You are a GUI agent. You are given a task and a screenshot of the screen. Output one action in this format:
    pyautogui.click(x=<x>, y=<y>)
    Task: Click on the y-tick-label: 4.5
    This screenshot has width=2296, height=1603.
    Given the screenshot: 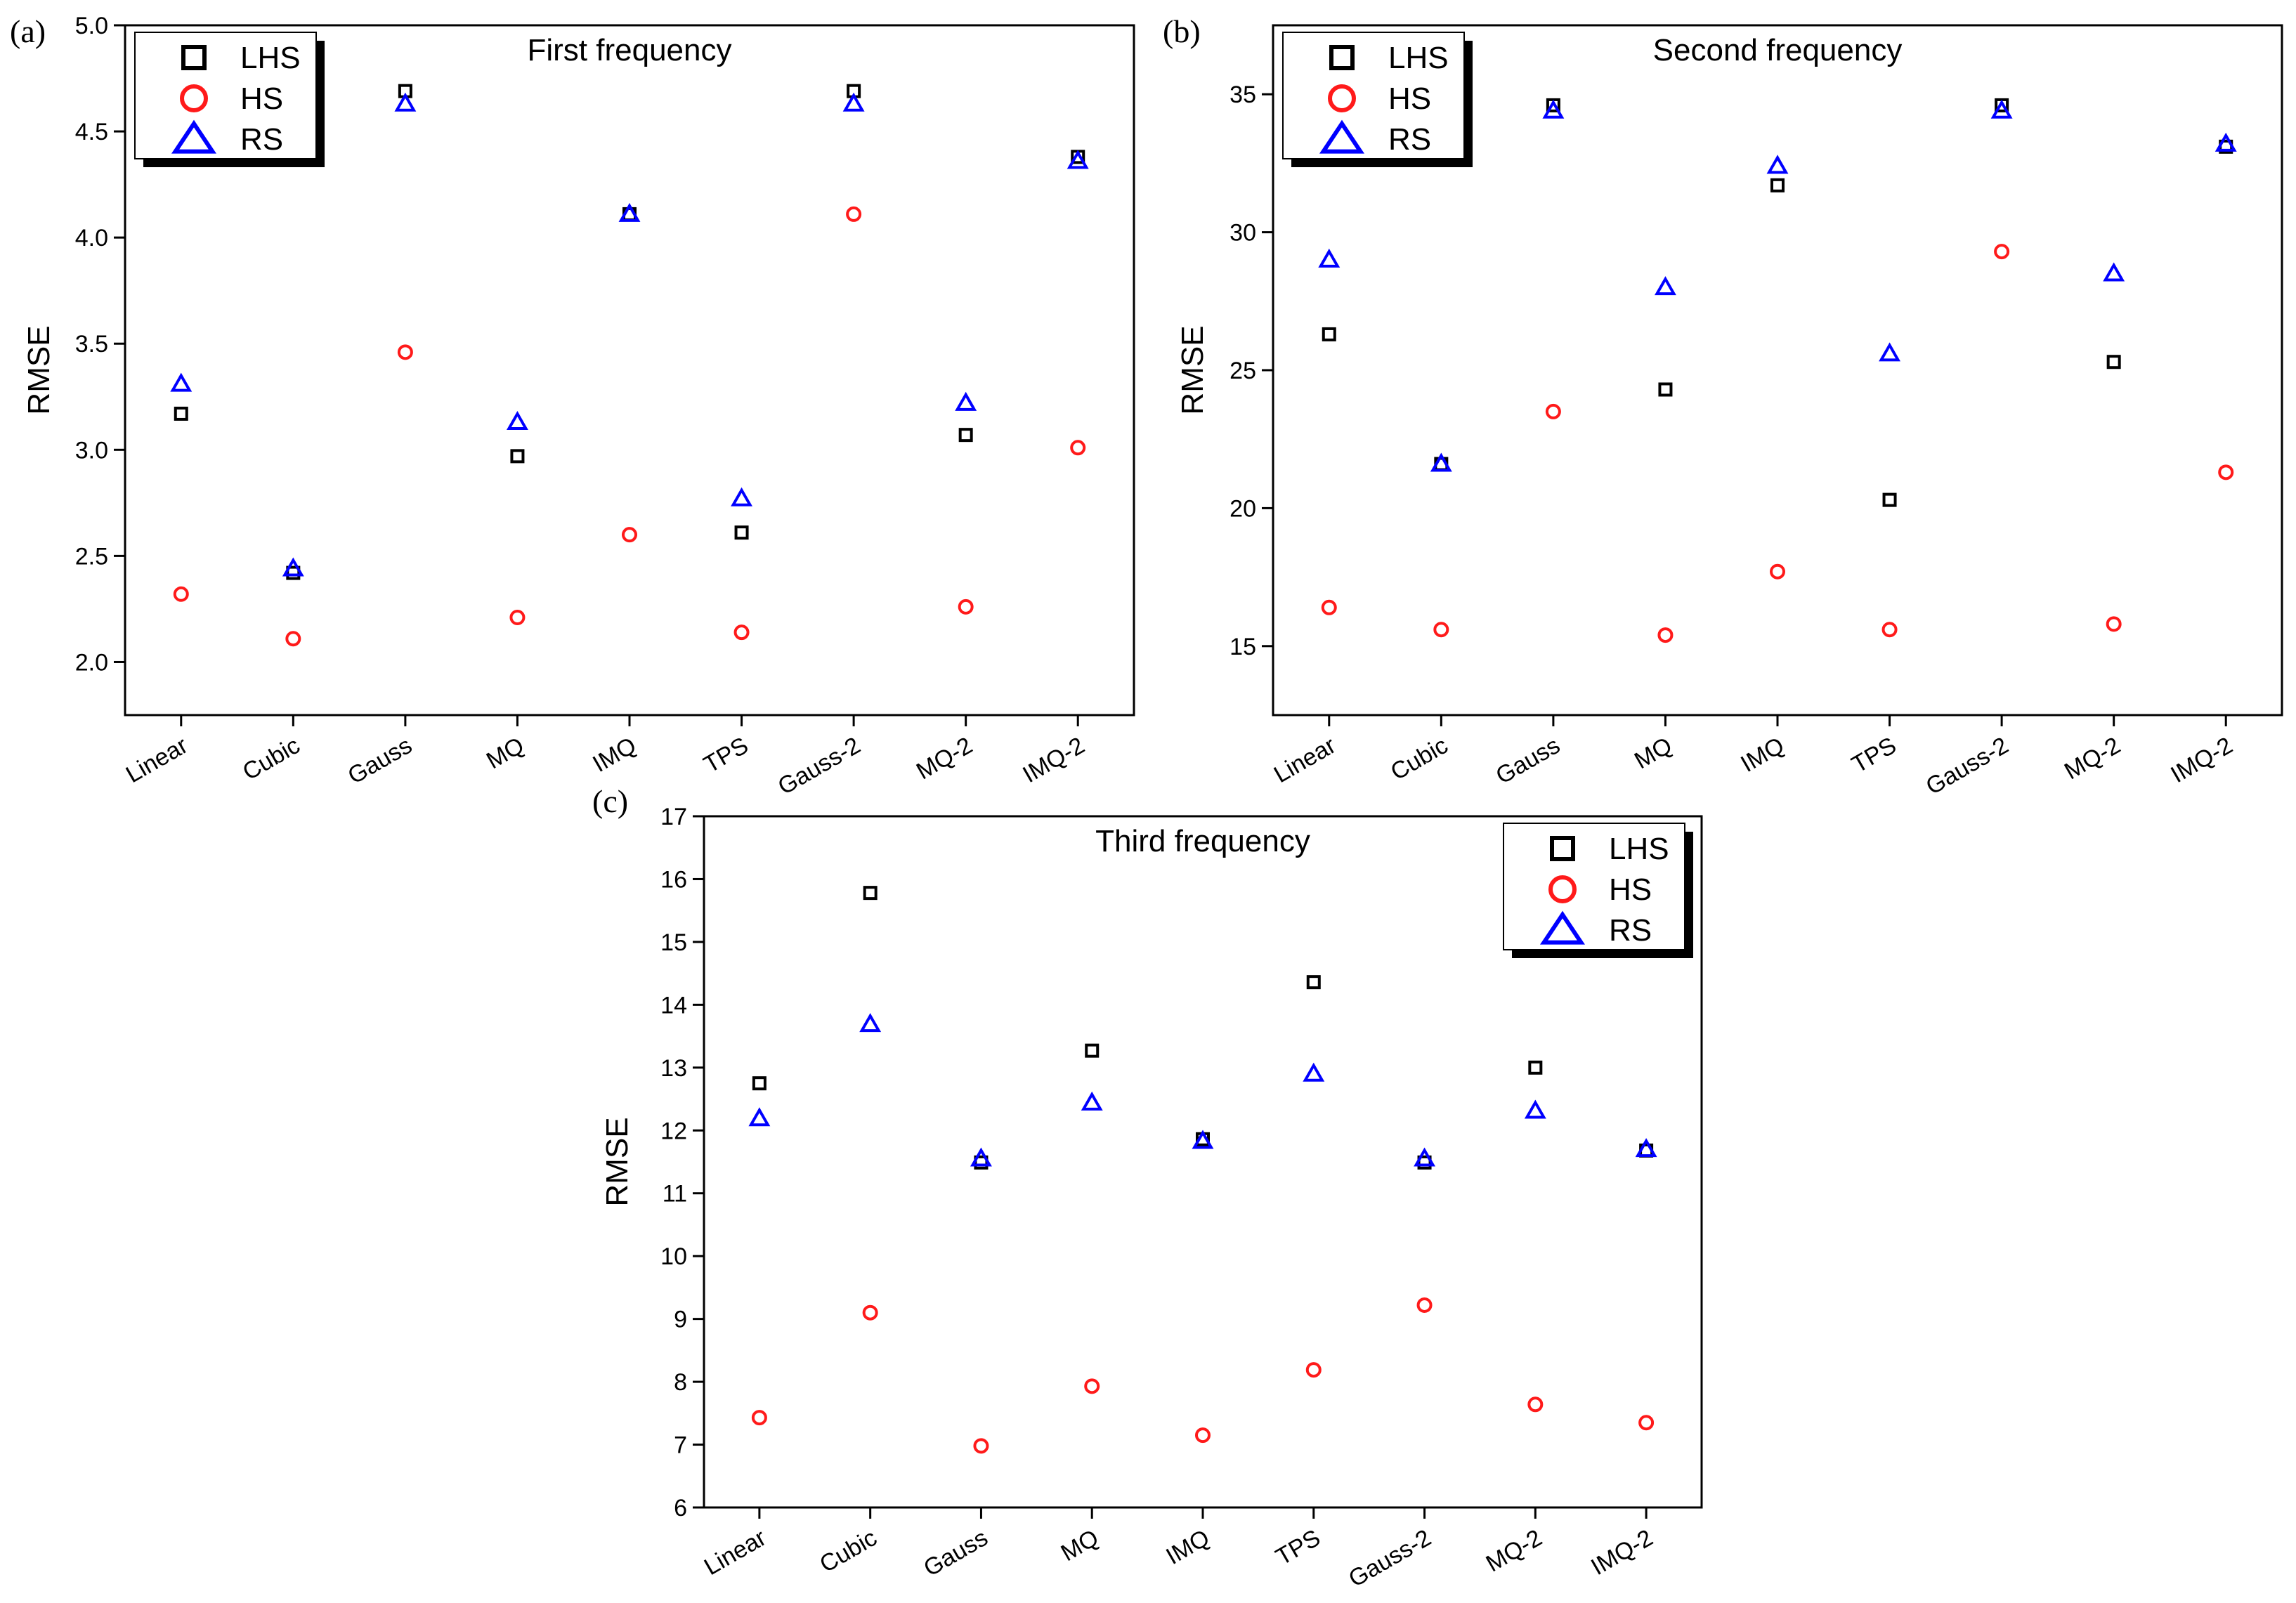 What is the action you would take?
    pyautogui.click(x=92, y=132)
    